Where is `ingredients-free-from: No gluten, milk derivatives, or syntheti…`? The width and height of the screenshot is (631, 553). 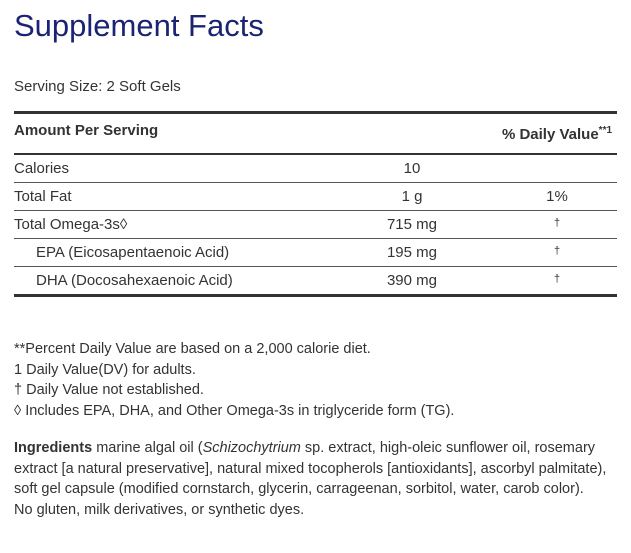
ingredients-free-from: No gluten, milk derivatives, or syntheti… is located at coordinates (159, 509).